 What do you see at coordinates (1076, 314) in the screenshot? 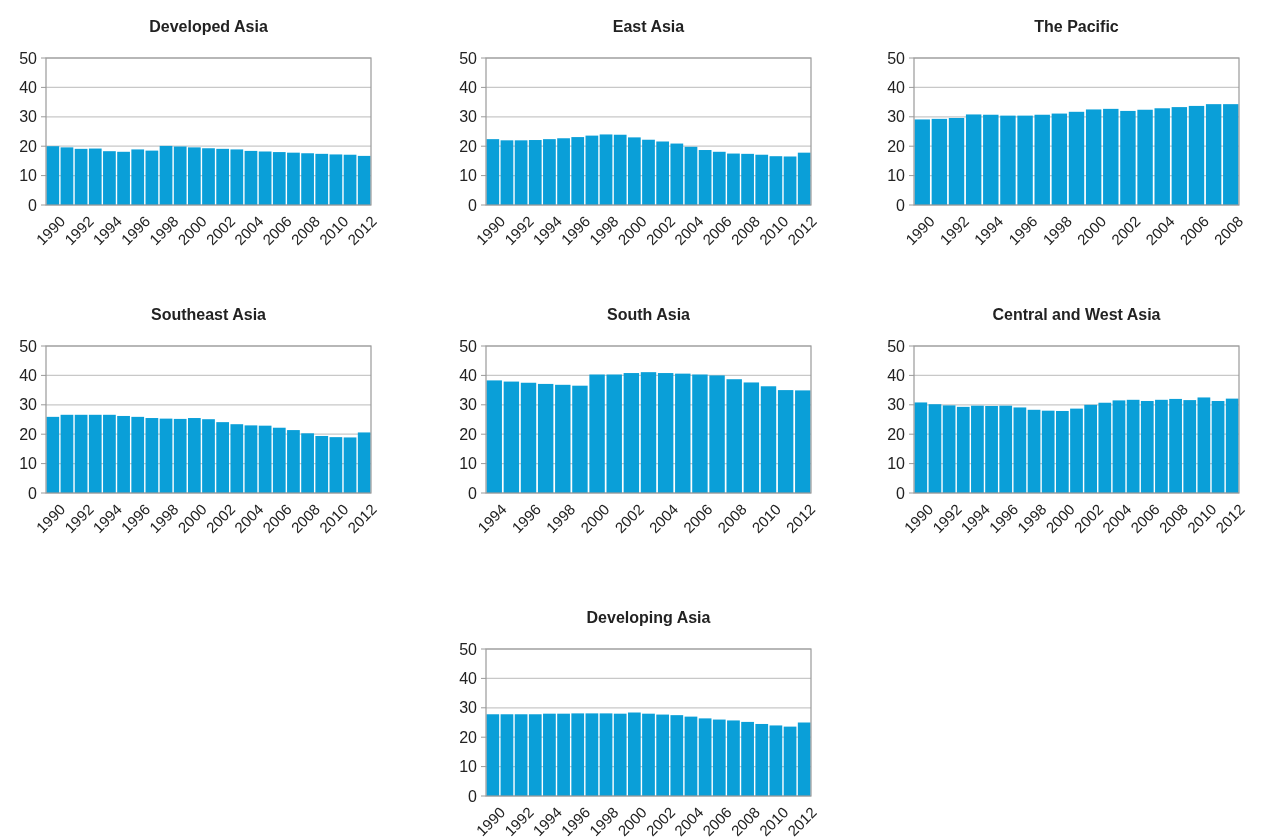
I see `chart-title: Central and West Asia` at bounding box center [1076, 314].